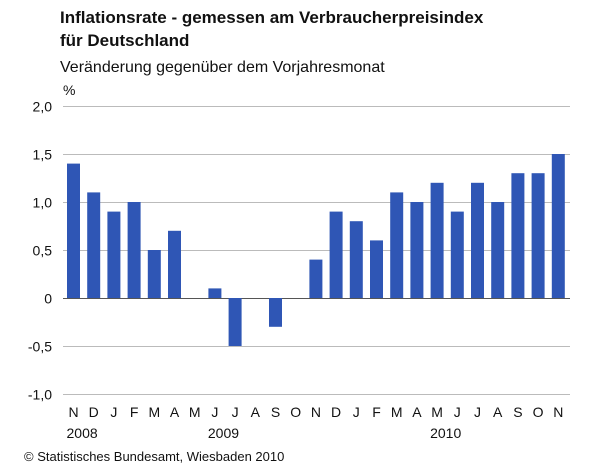 The height and width of the screenshot is (473, 591). Describe the element at coordinates (223, 433) in the screenshot. I see `year-label: 2009` at that location.